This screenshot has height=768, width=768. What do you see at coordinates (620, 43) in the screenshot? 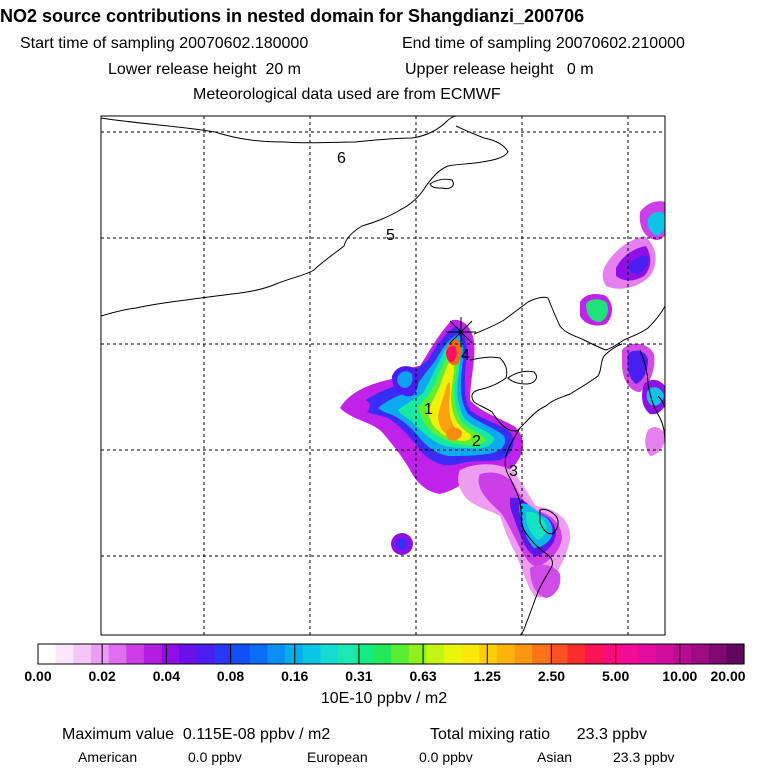
I see `sampling-end-value: 20070602.210000` at bounding box center [620, 43].